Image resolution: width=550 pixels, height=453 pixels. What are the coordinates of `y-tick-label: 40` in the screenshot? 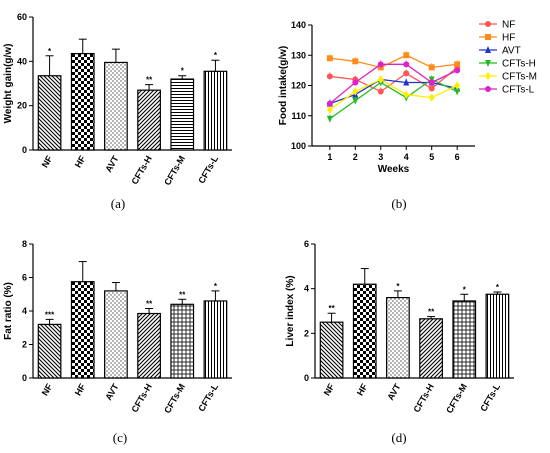 It's located at (22, 61).